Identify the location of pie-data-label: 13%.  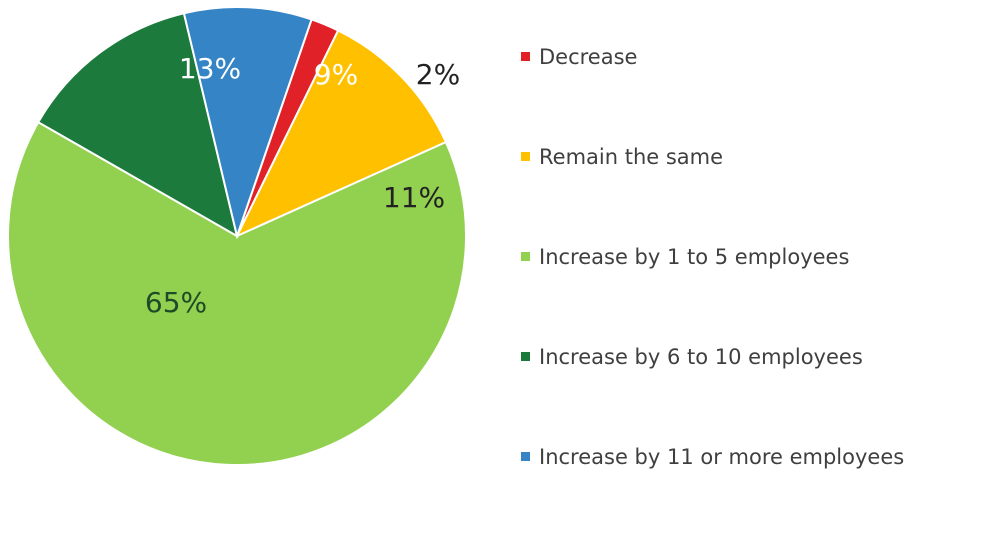
(210, 68).